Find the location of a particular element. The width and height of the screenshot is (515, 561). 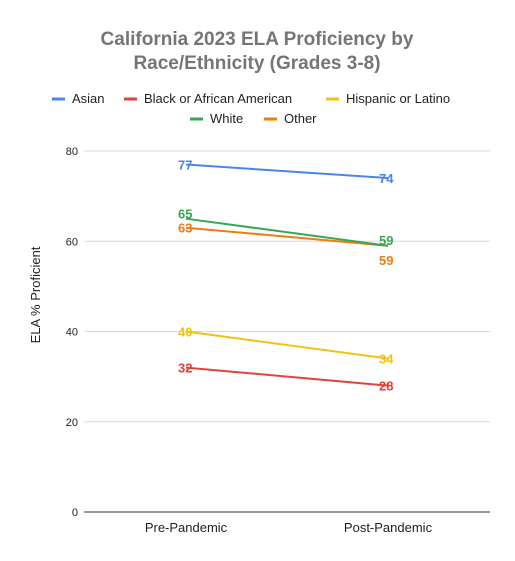

legend-item-white: White is located at coordinates (216, 118).